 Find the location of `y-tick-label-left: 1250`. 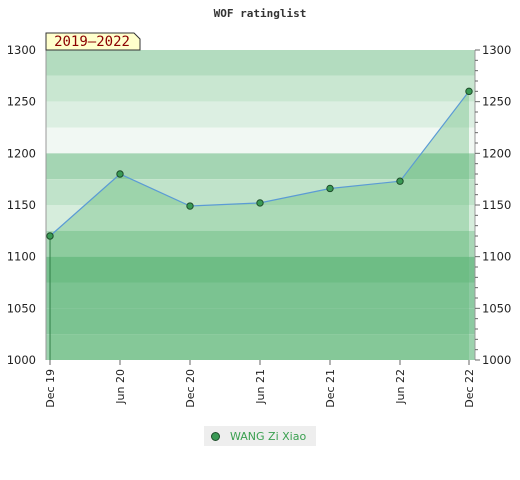

y-tick-label-left: 1250 is located at coordinates (21, 102).